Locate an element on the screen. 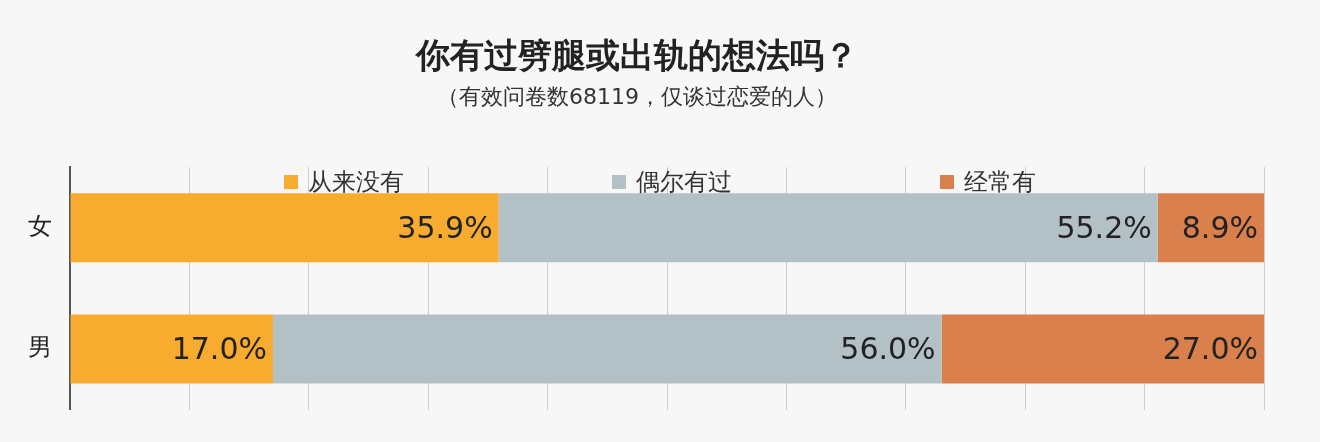 The width and height of the screenshot is (1320, 442). data-label: 55.2% is located at coordinates (1104, 227).